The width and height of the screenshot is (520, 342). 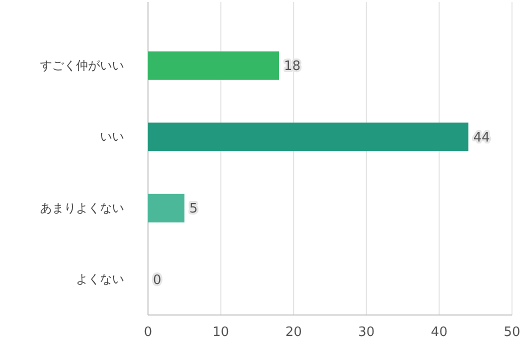 I want to click on data-label: 44, so click(x=481, y=138).